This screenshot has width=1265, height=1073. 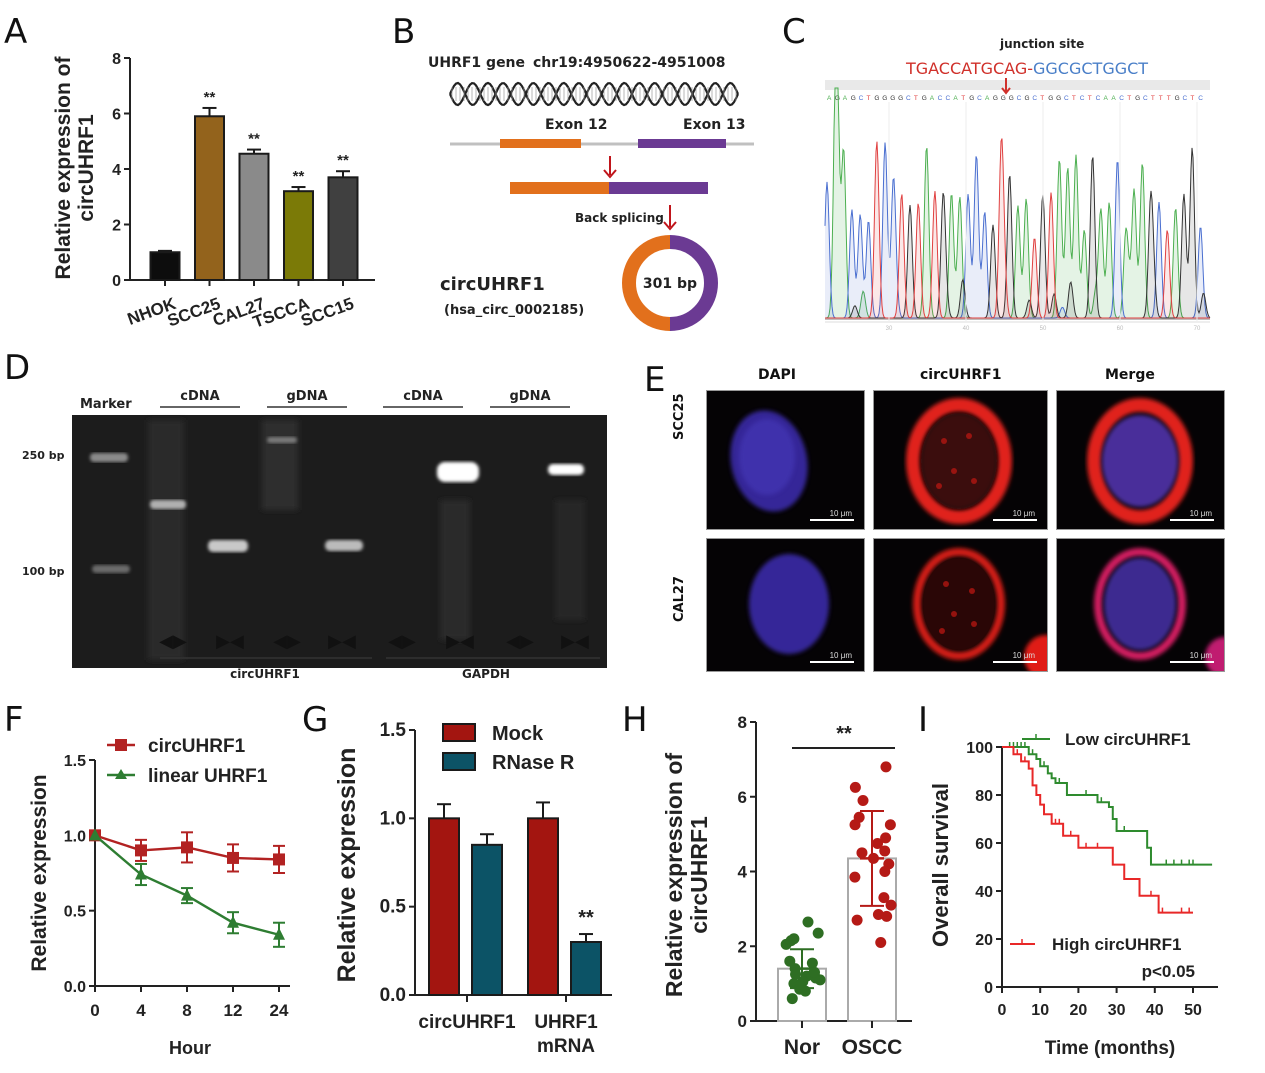 I want to click on y-tick-label: 2, so click(x=742, y=946).